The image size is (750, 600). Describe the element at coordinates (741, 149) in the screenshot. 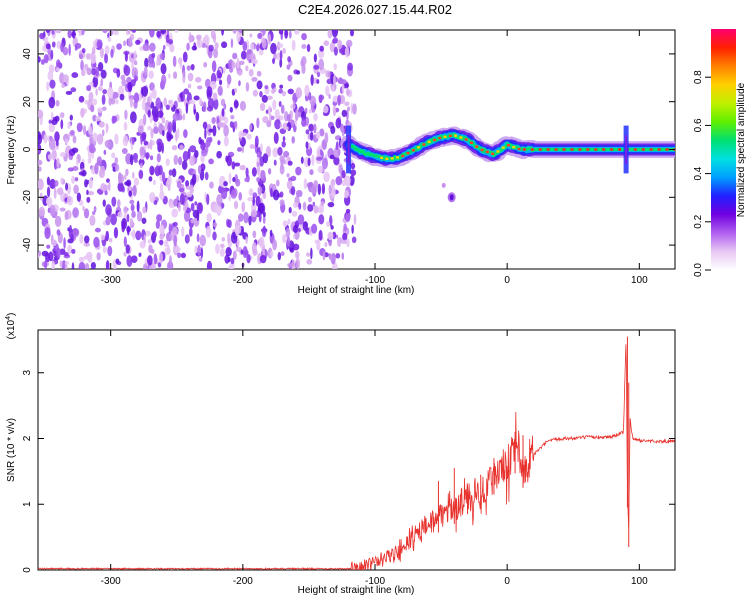

I see `colorbar-label: Normalized spectral amplitude` at that location.